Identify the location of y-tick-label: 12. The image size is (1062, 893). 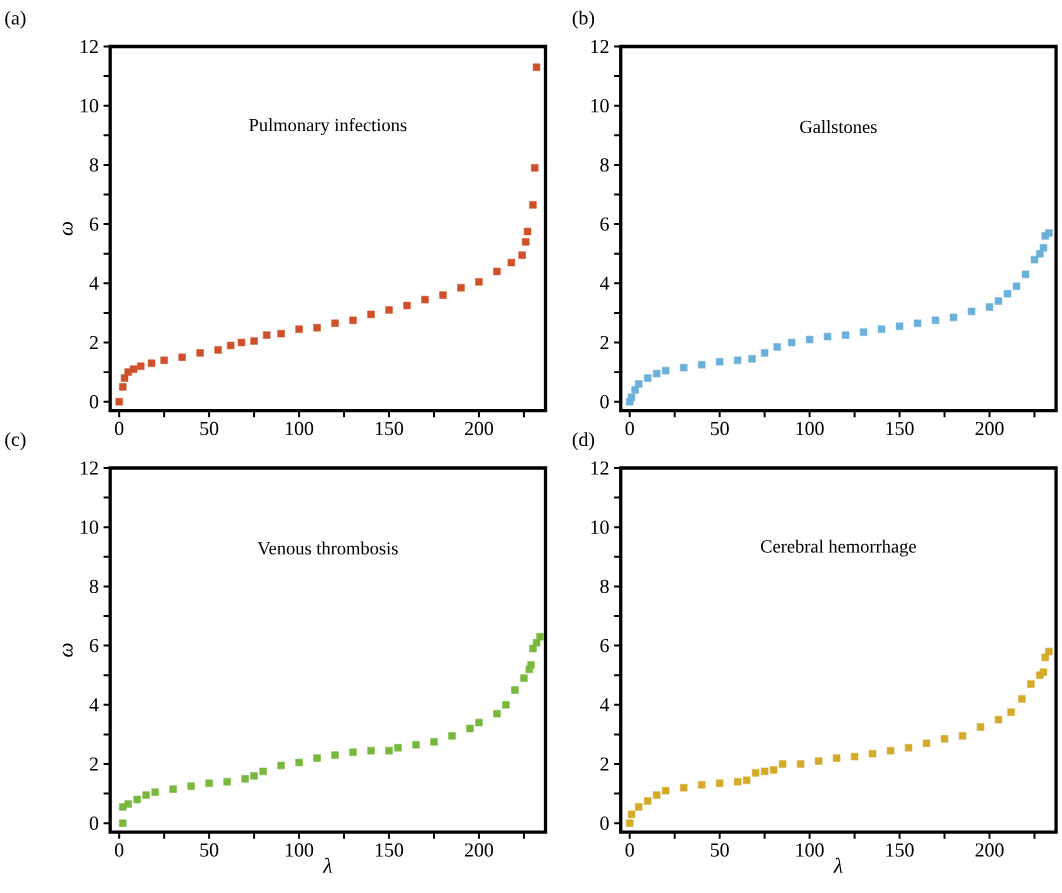
(89, 46).